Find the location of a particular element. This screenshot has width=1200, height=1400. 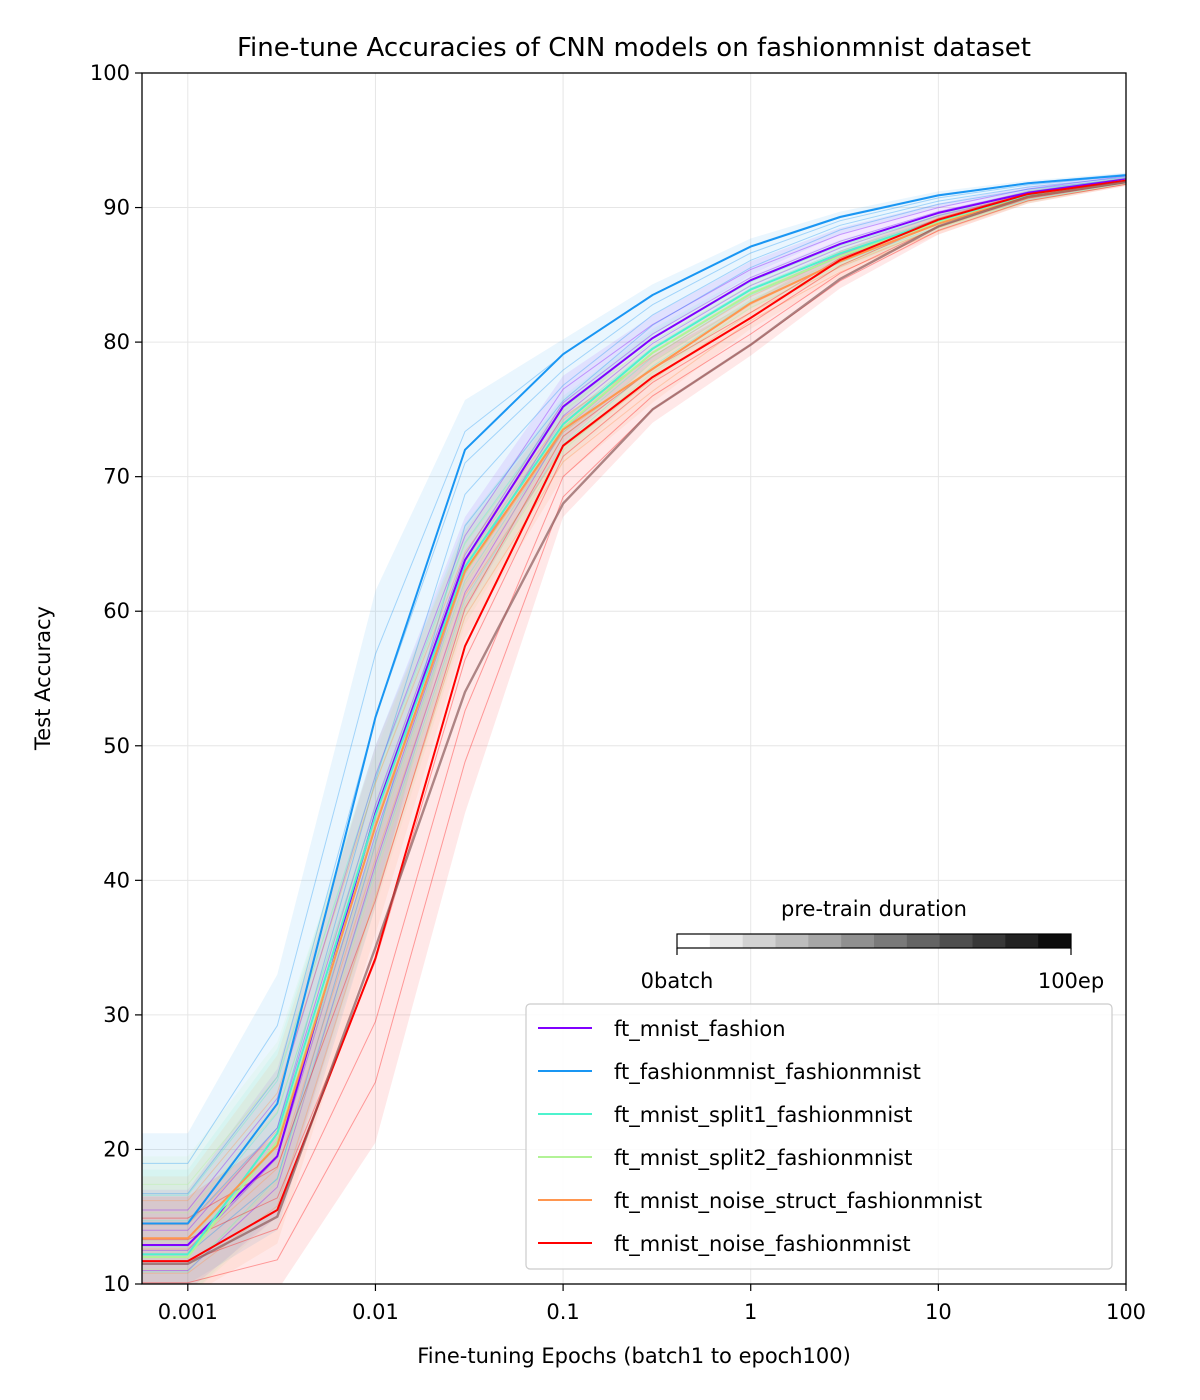

legend-label-1: ft_fashionmnist_fashionmnist is located at coordinates (767, 1072).